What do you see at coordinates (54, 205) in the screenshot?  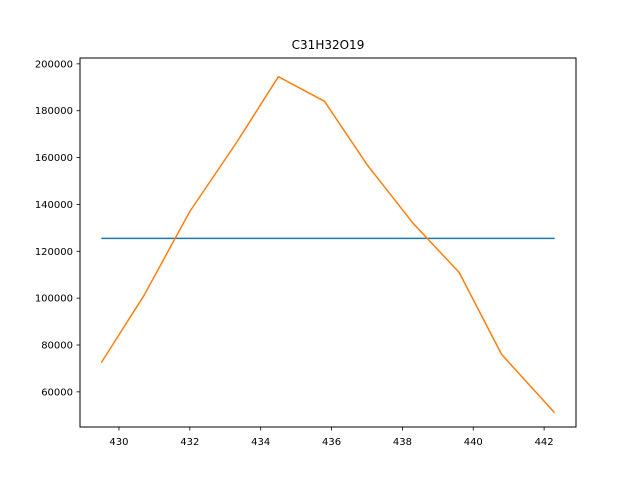 I see `y-tick-label: 140000` at bounding box center [54, 205].